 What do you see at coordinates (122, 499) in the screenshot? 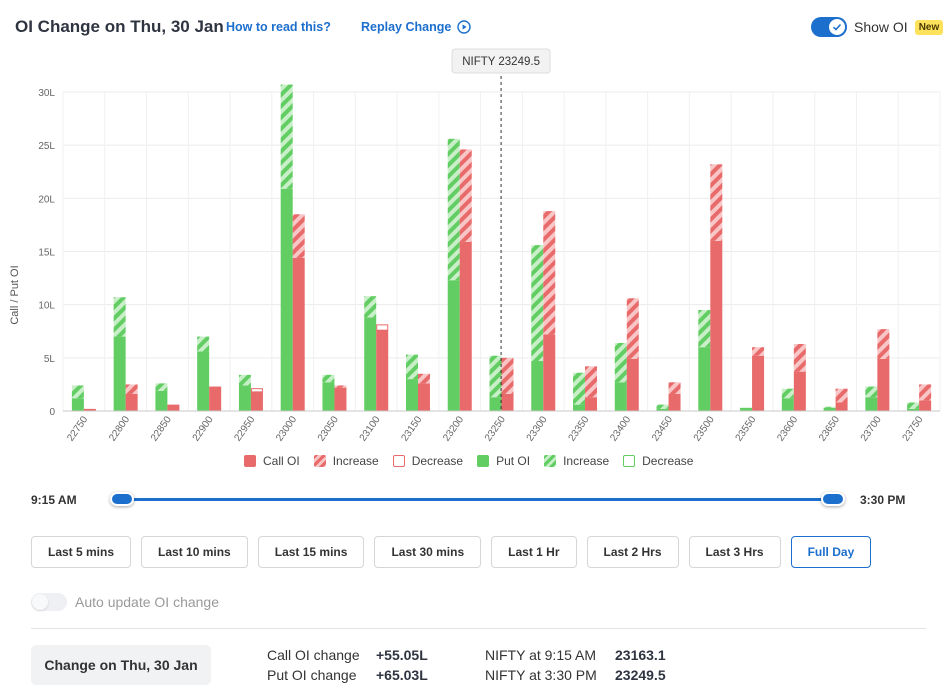
I see `slider-start-handle` at bounding box center [122, 499].